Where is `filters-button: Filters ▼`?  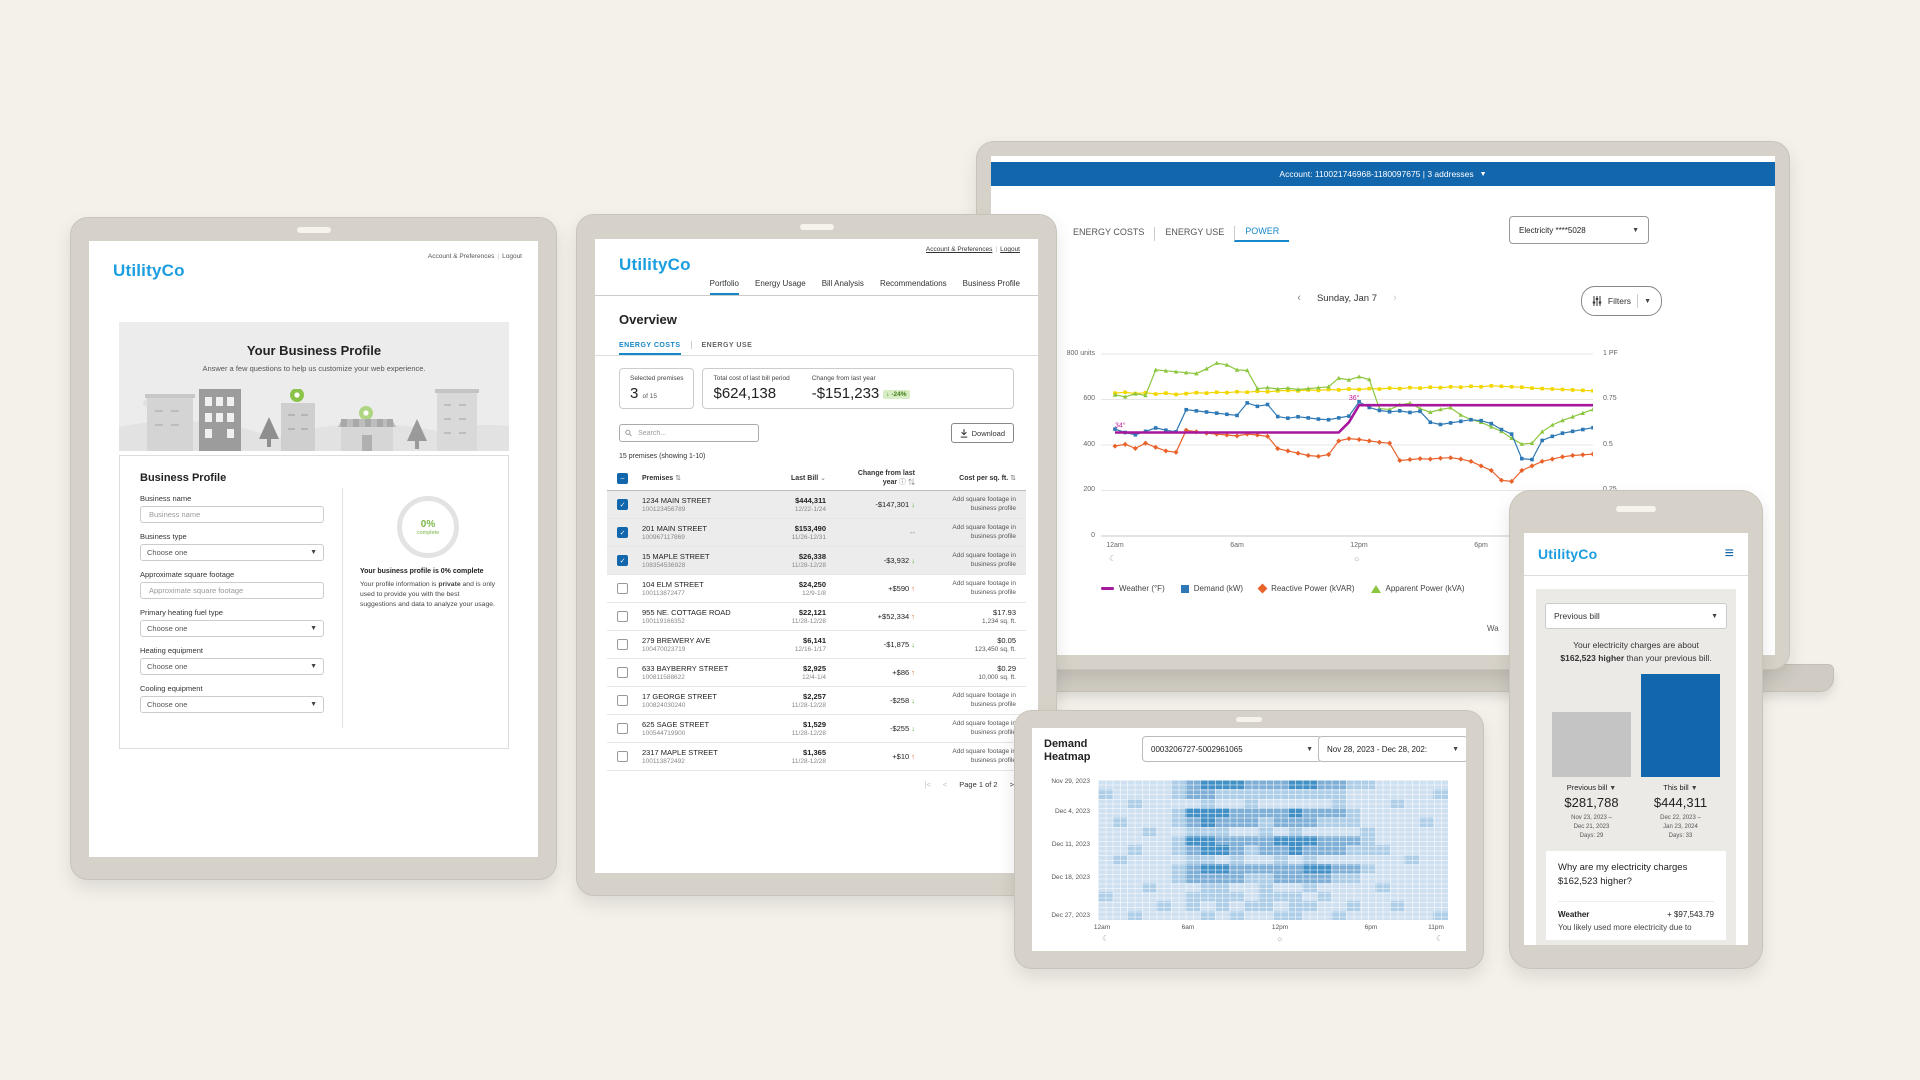
filters-button: Filters ▼ is located at coordinates (1621, 301).